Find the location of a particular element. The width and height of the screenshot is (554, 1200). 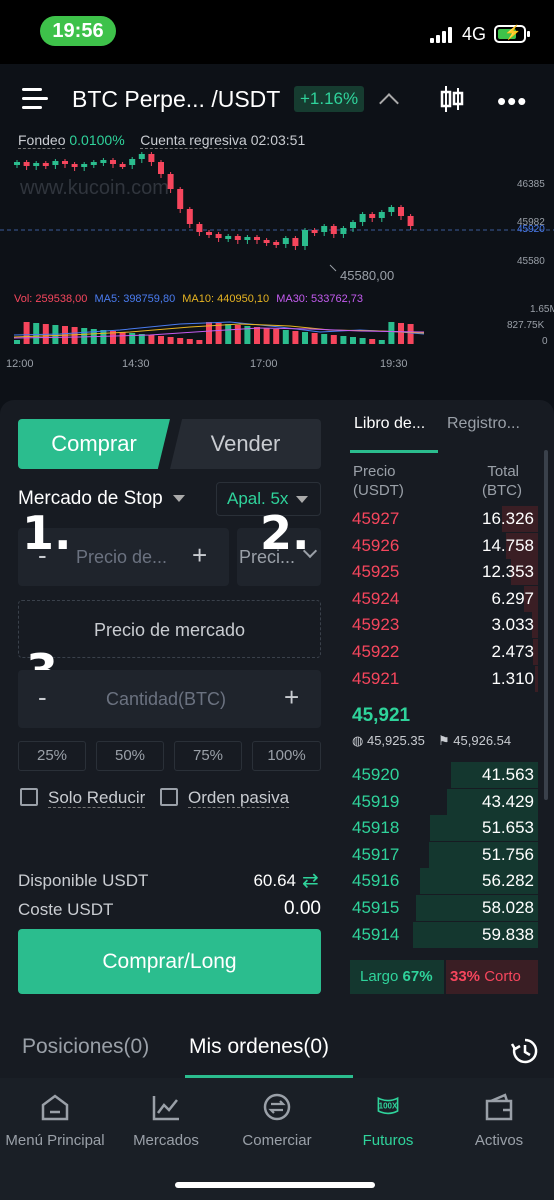

percent-100-button: 100% is located at coordinates (286, 756).